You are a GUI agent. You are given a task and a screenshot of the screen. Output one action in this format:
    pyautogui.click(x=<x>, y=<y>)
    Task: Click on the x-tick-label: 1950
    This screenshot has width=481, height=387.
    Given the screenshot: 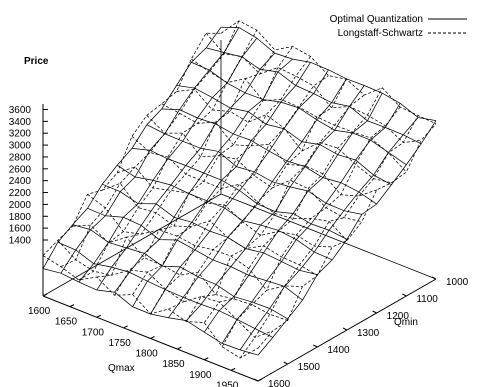 What is the action you would take?
    pyautogui.click(x=227, y=383)
    